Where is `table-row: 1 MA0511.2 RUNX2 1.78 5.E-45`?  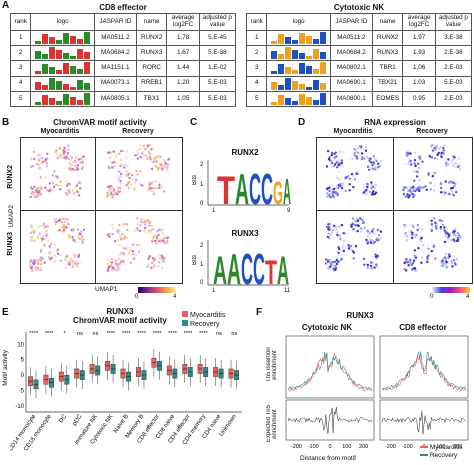 table-row: 1 MA0511.2 RUNX2 1.78 5.E-45 is located at coordinates (123, 38).